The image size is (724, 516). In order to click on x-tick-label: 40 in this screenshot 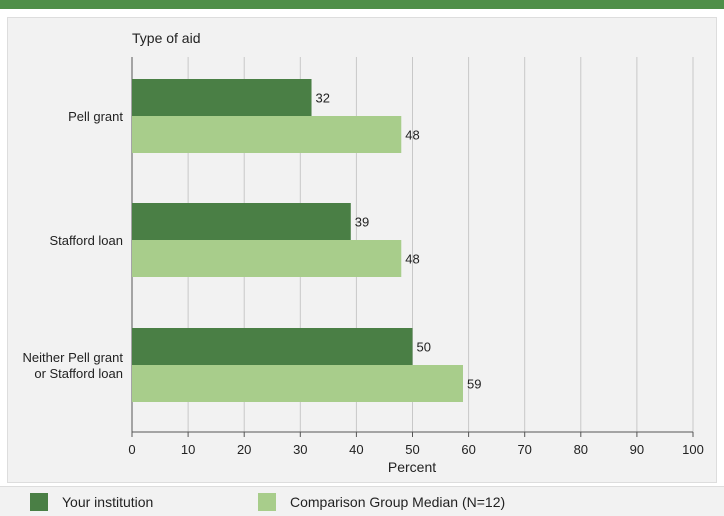, I will do `click(356, 449)`.